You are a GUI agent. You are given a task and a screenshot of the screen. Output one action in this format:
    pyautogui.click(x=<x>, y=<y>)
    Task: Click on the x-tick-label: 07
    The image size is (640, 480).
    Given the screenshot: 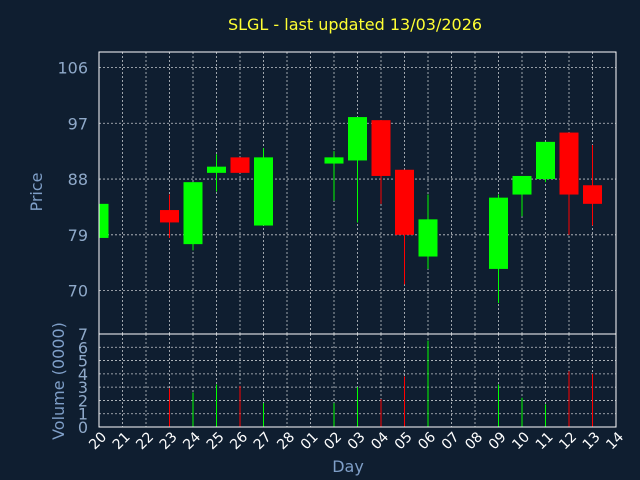 What is the action you would take?
    pyautogui.click(x=451, y=441)
    